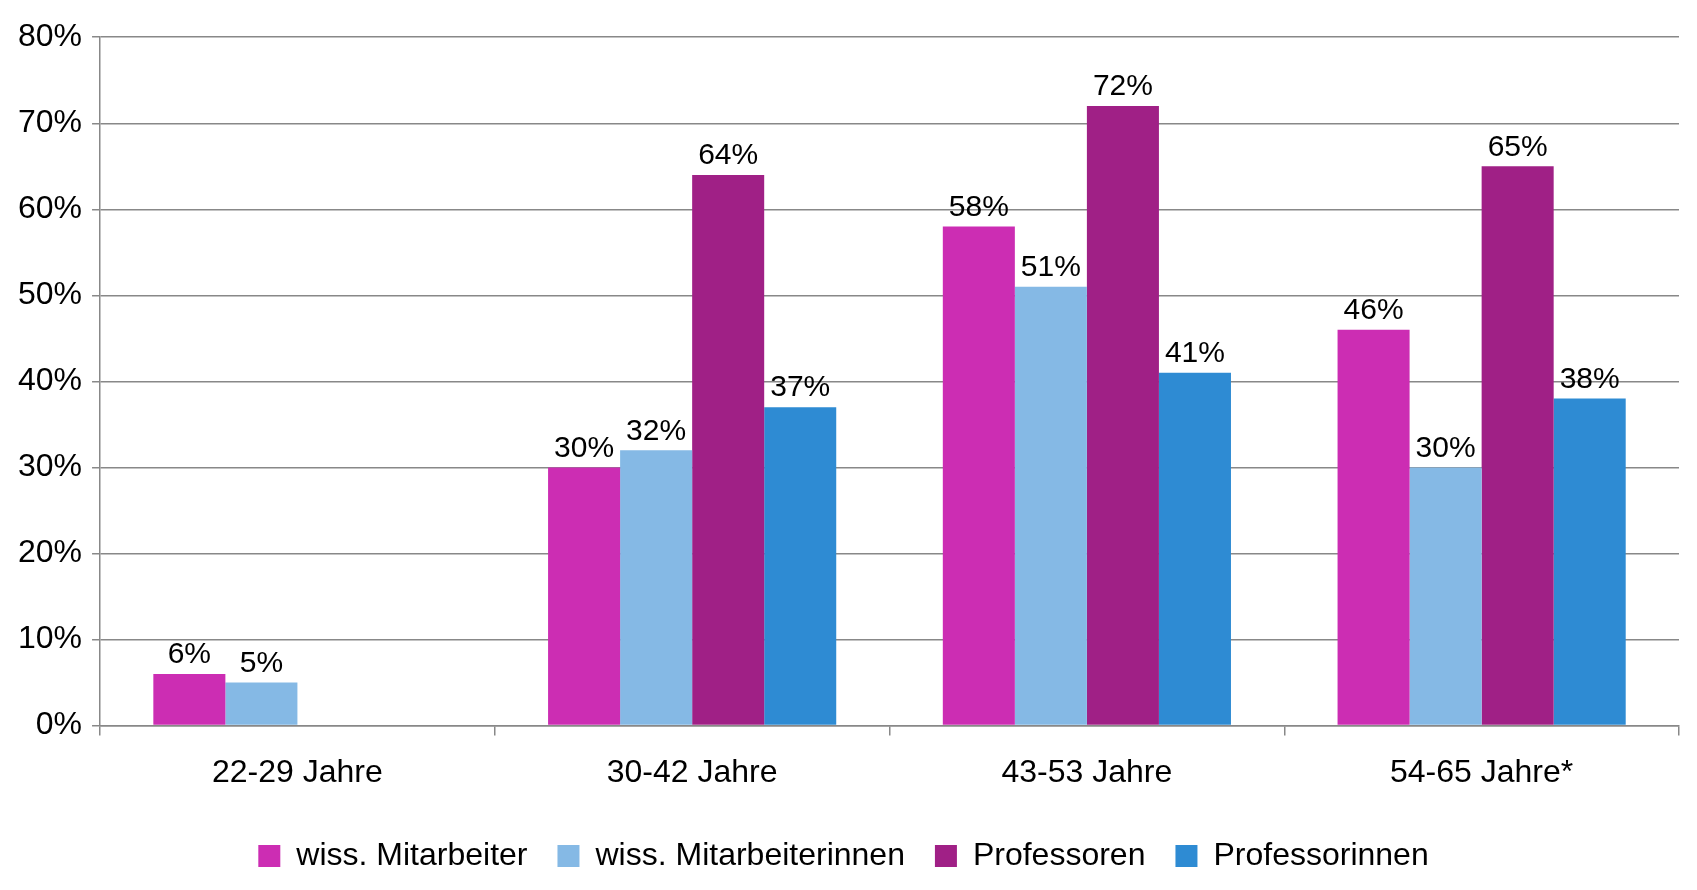 This screenshot has width=1697, height=890. Describe the element at coordinates (50, 293) in the screenshot. I see `y-tick-label: 50%` at that location.